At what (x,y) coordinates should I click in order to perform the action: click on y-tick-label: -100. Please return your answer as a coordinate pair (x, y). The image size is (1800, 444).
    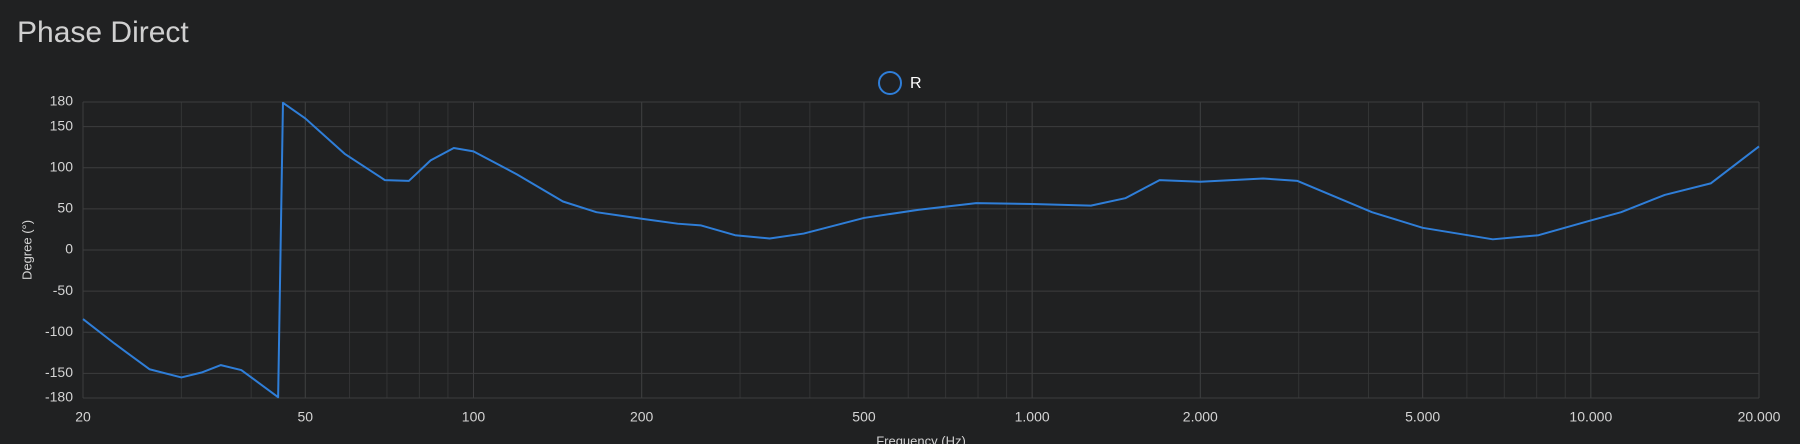
    Looking at the image, I should click on (59, 331).